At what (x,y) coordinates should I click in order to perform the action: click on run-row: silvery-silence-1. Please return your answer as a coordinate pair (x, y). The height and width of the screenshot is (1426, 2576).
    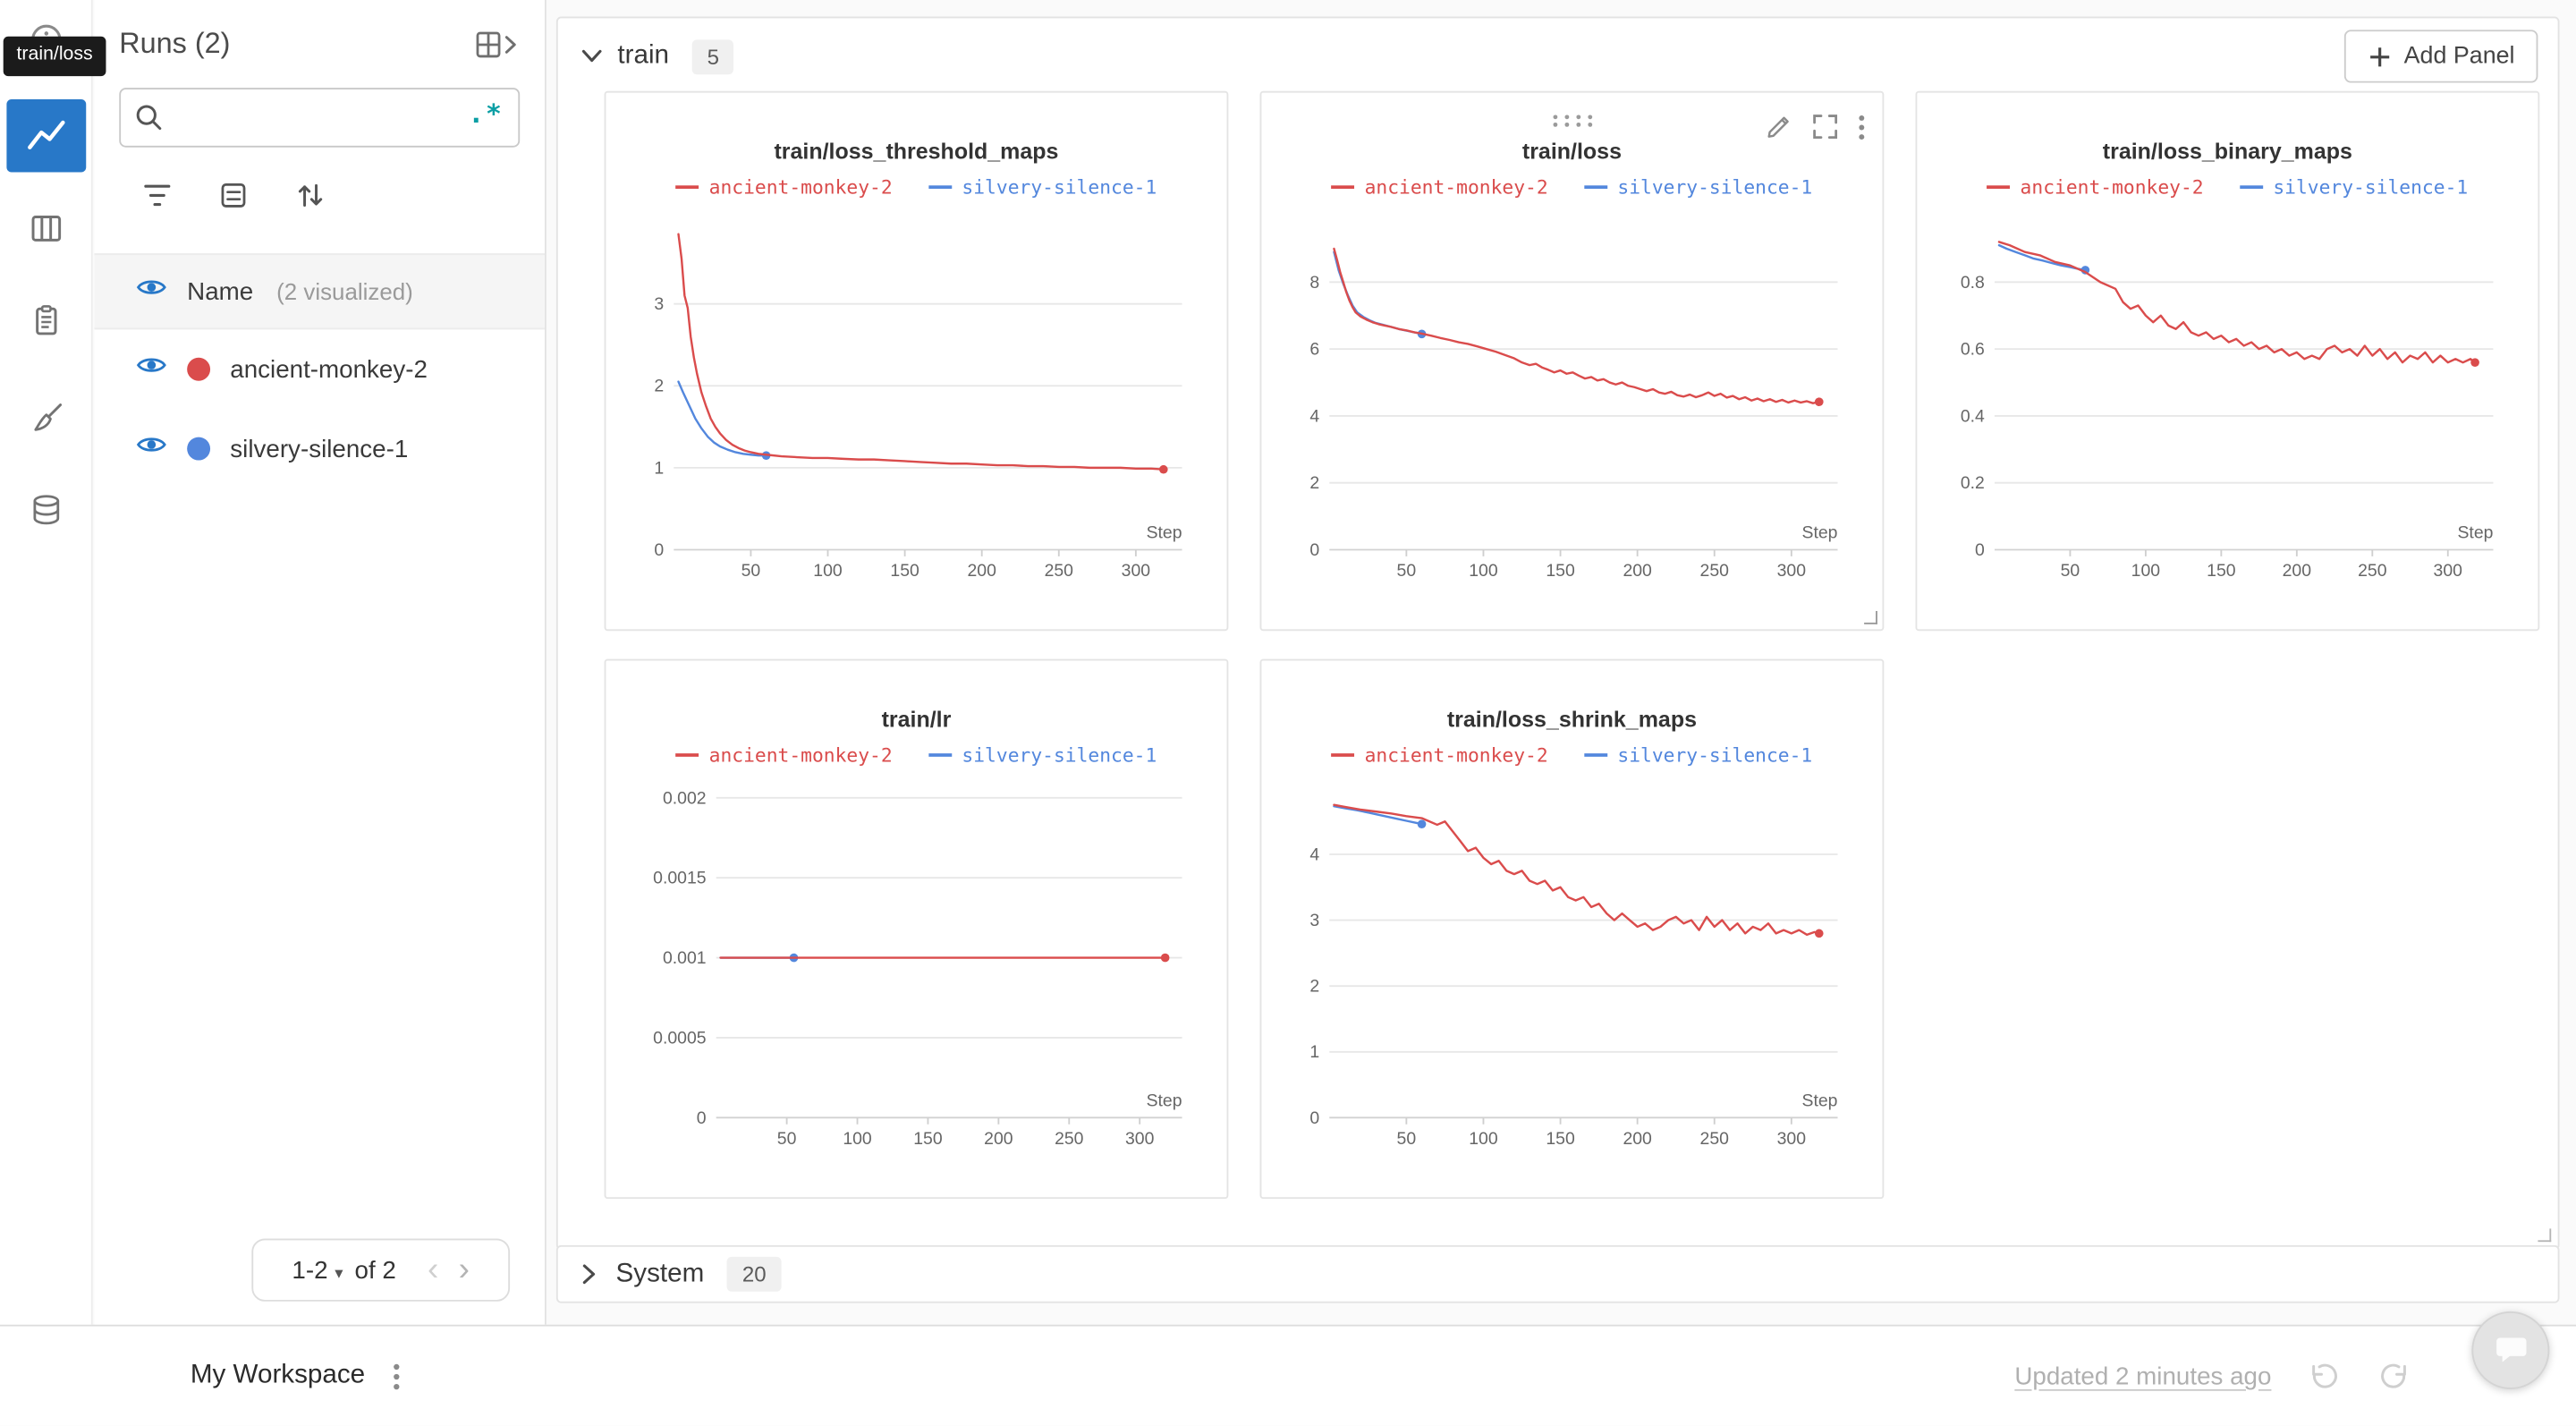
    Looking at the image, I should click on (320, 449).